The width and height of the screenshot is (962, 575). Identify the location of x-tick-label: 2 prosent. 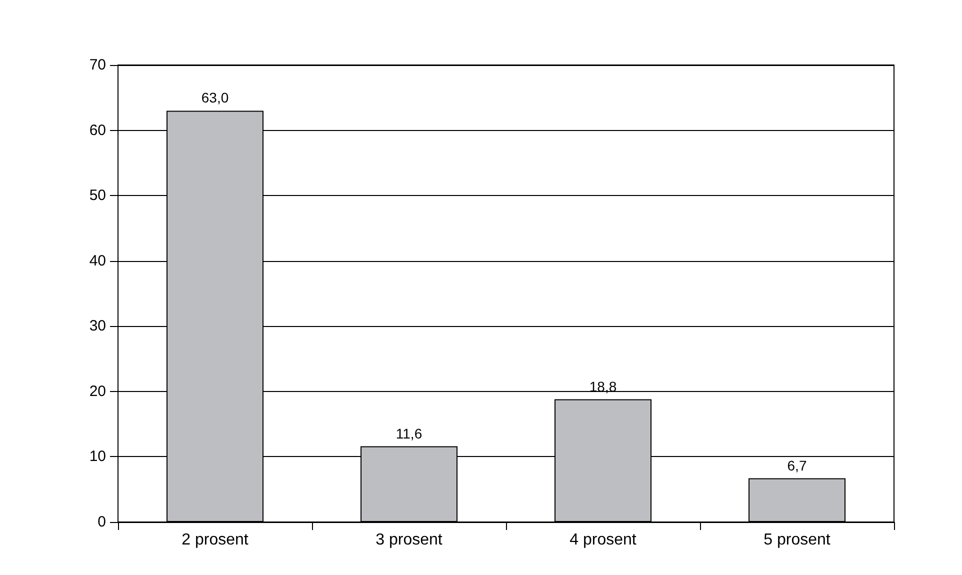
(215, 540).